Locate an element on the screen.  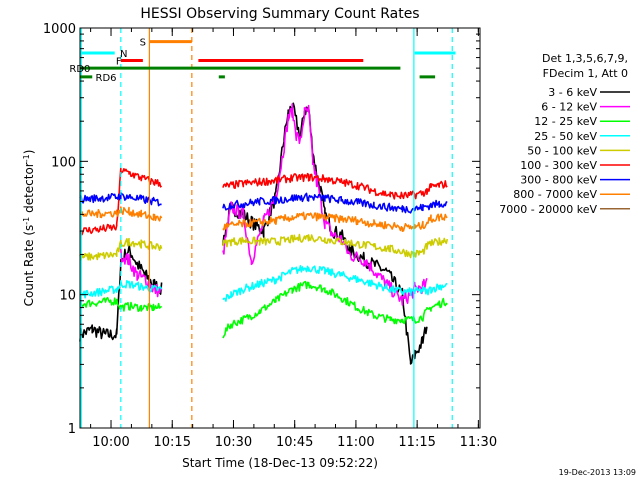
x-tick-label: 11:30 is located at coordinates (478, 442).